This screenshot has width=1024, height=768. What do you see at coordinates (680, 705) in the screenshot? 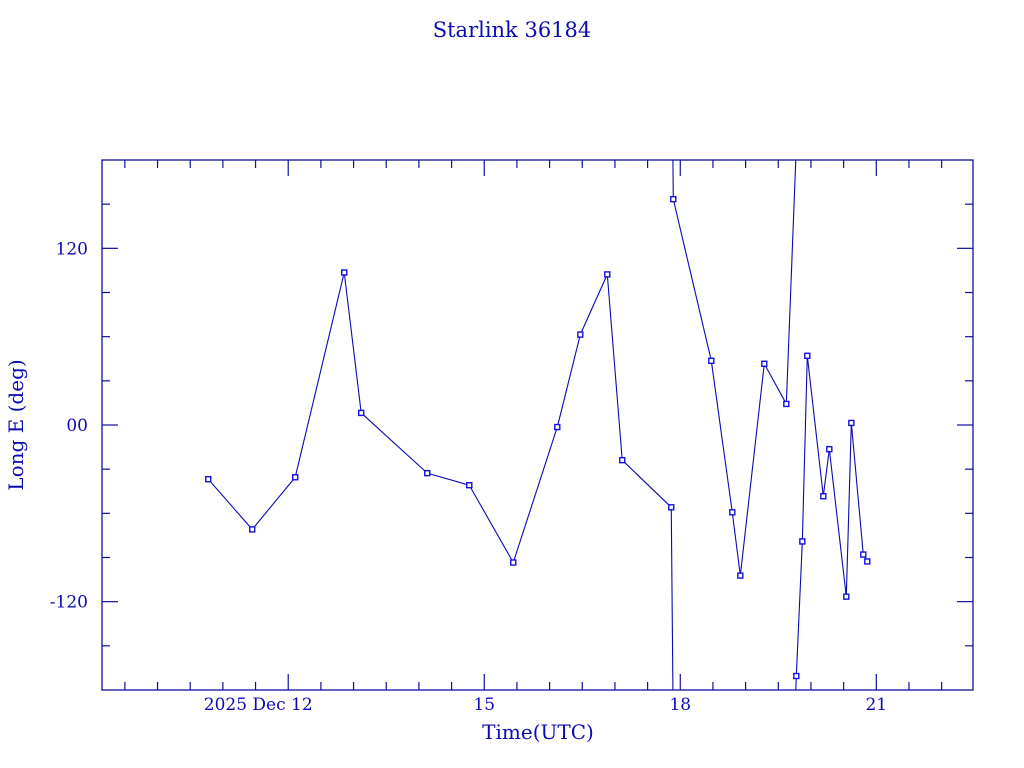
I see `x-tick-label: 18` at bounding box center [680, 705].